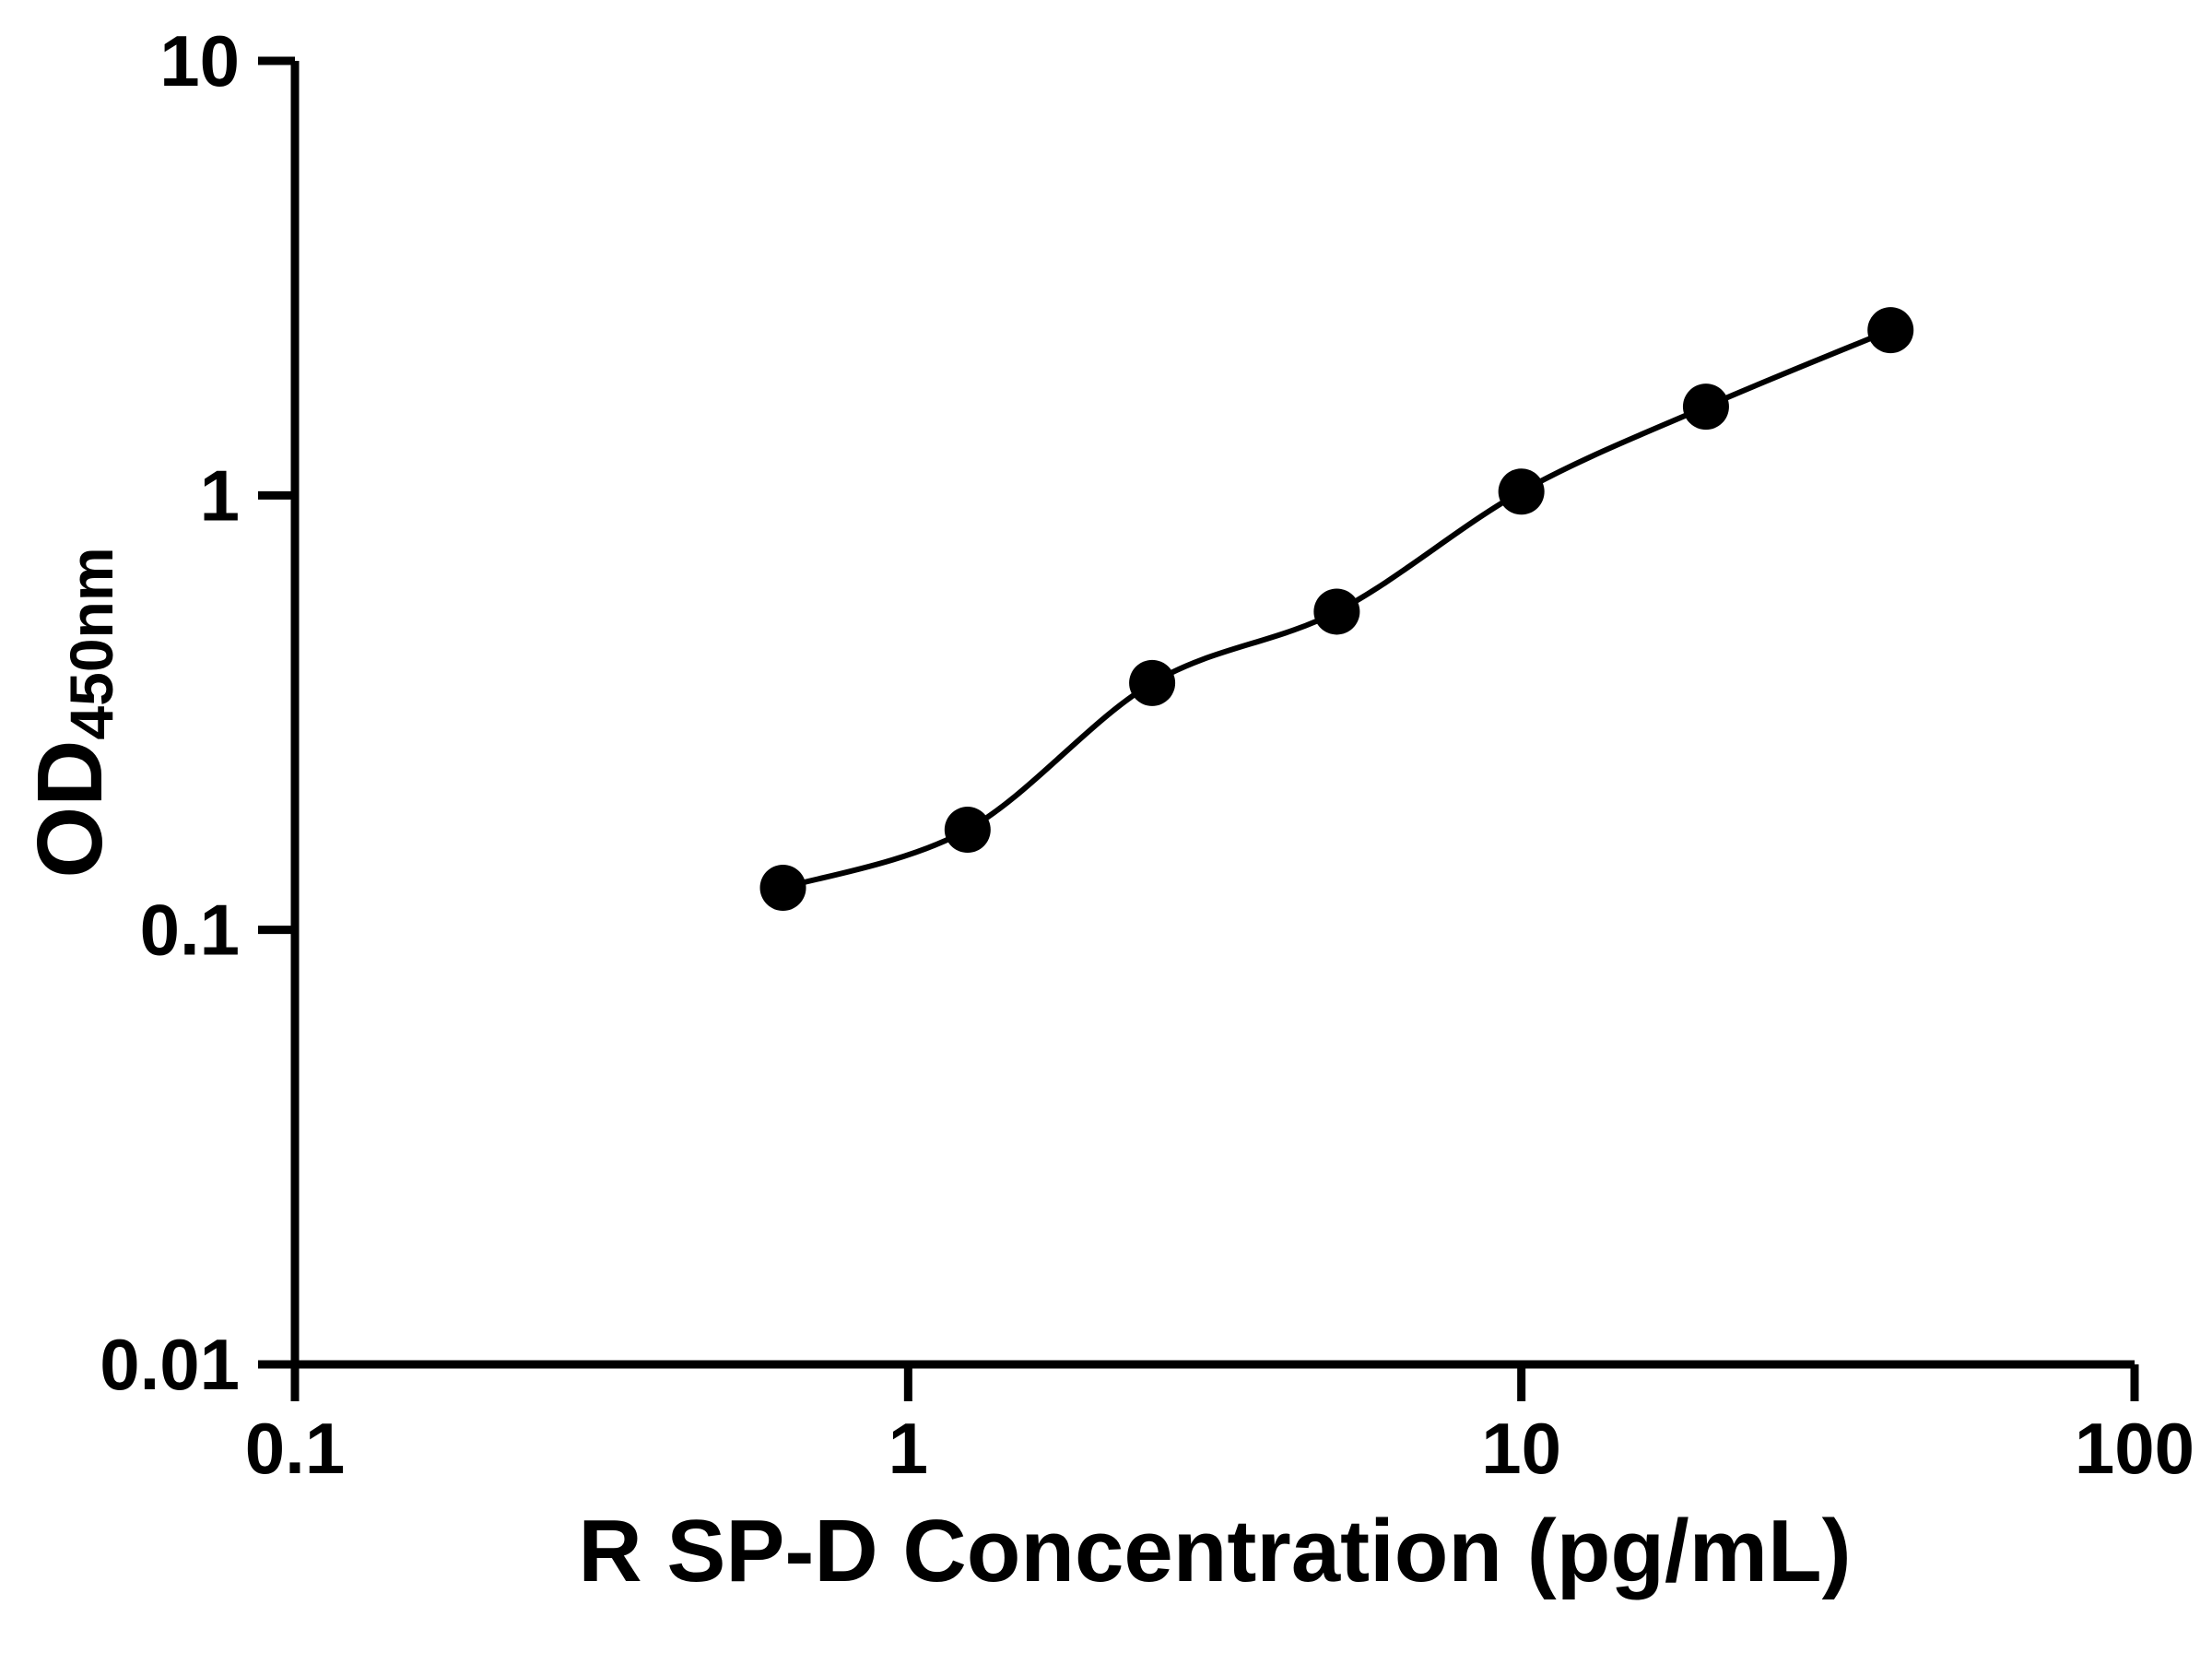 The width and height of the screenshot is (2212, 1664). I want to click on y-axis-label: OD450nm, so click(71, 712).